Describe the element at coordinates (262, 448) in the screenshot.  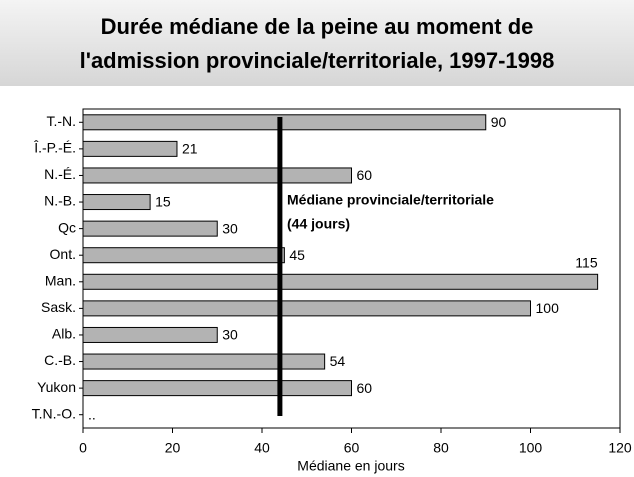
I see `x-tick-label: 40` at that location.